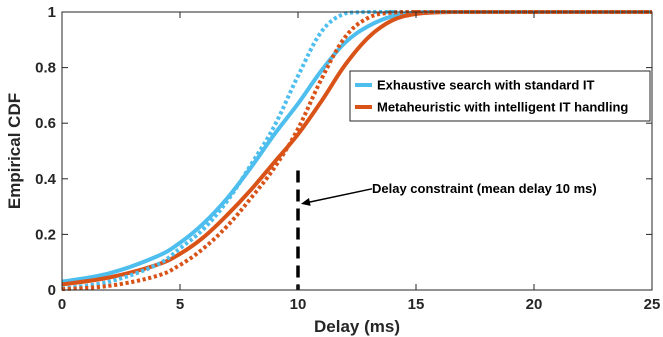 This screenshot has height=337, width=663. What do you see at coordinates (339, 196) in the screenshot?
I see `annotation-arrow-shaft` at bounding box center [339, 196].